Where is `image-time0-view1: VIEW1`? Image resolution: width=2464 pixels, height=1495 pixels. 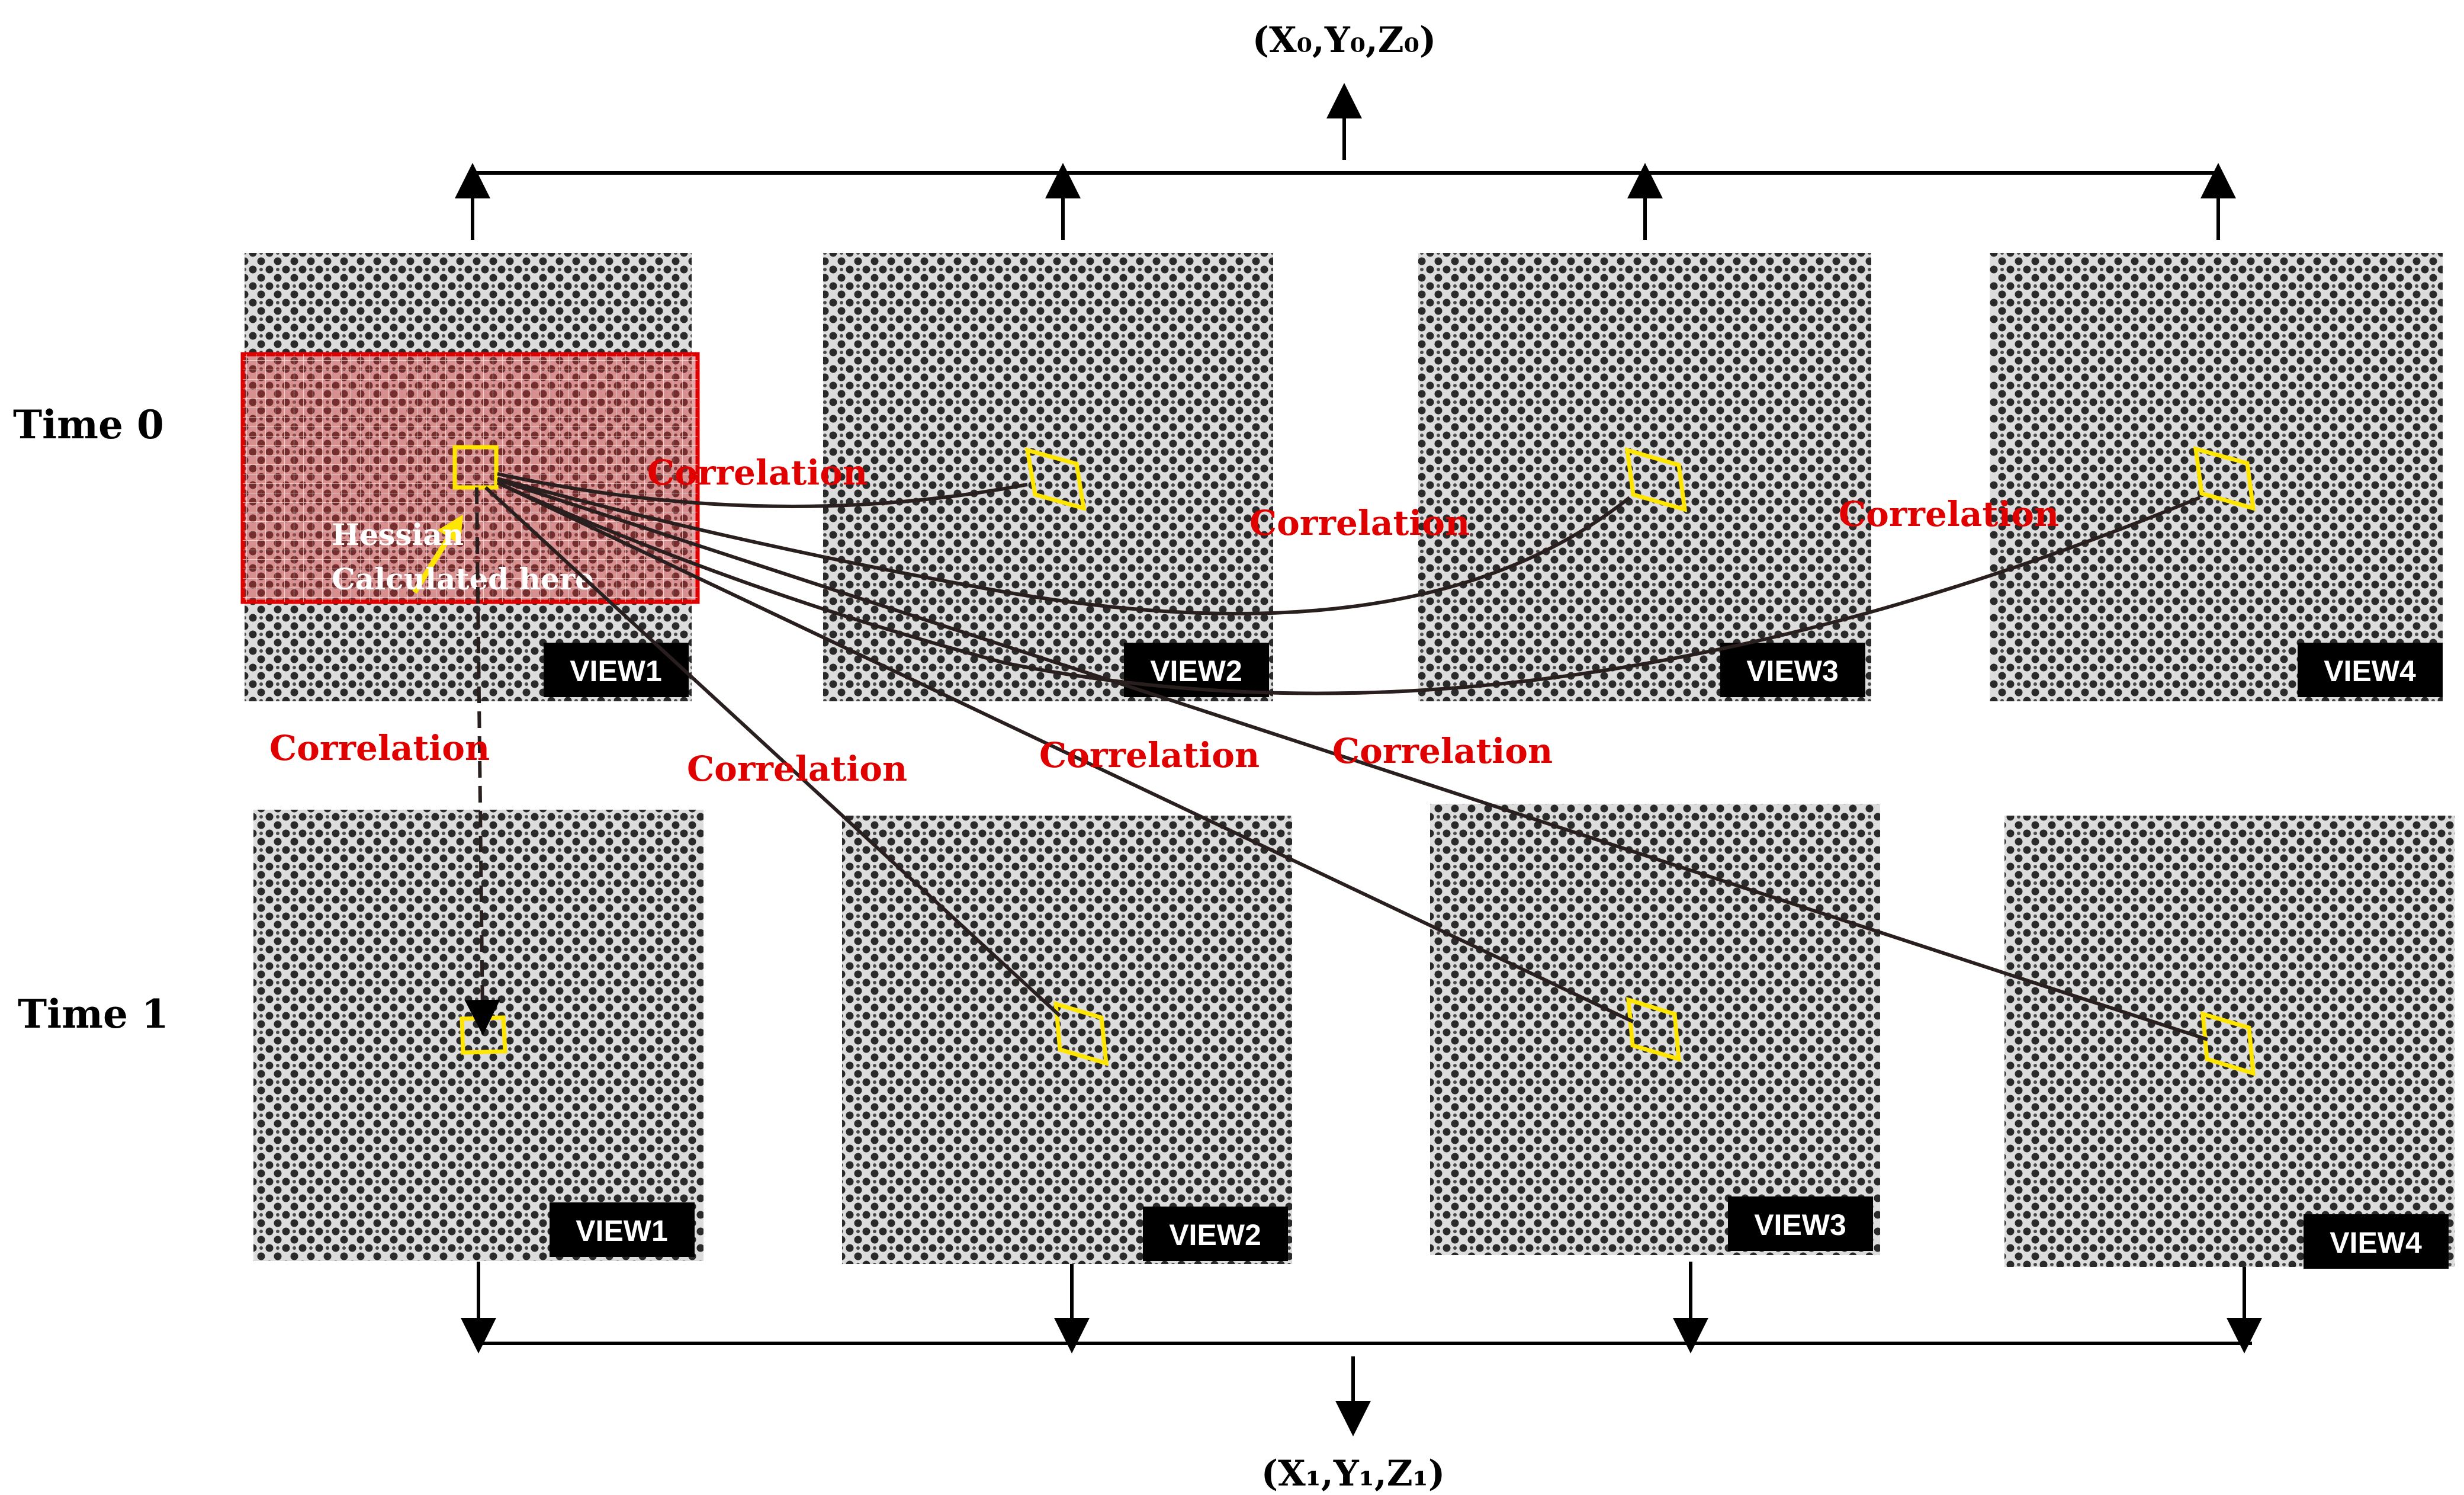
image-time0-view1: VIEW1 is located at coordinates (470, 477).